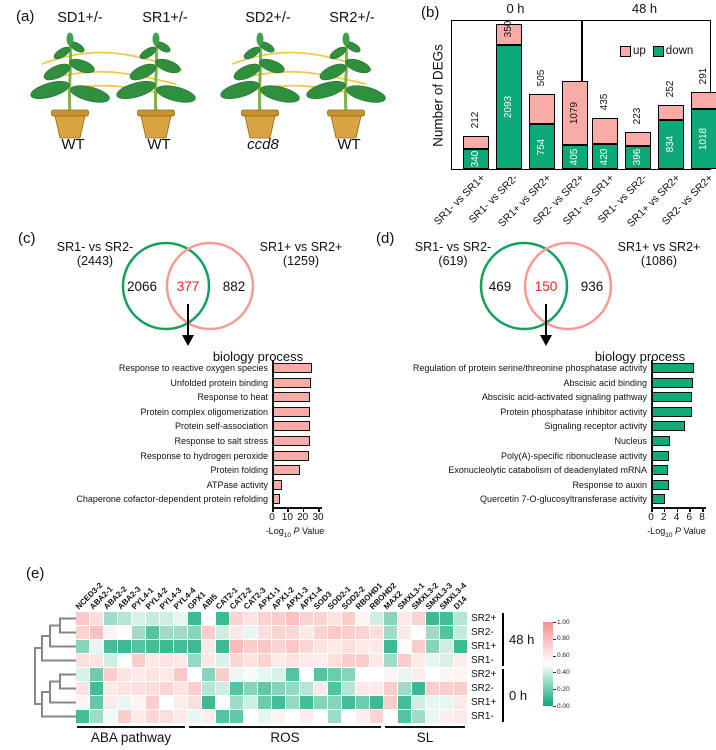  I want to click on colorbar-tick-label: 0.80, so click(563, 639).